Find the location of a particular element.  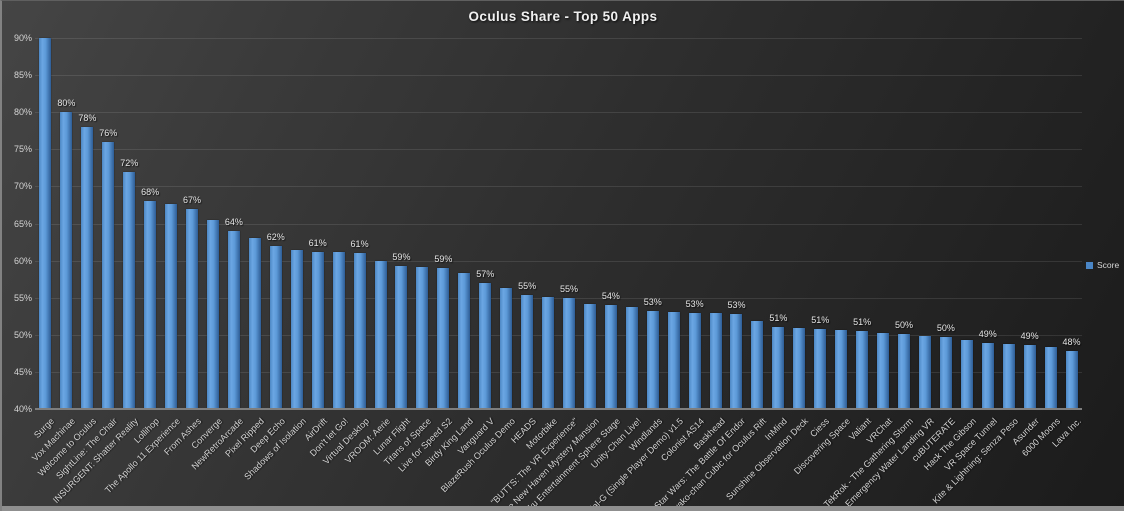

bar-value-label: 59% is located at coordinates (443, 259).